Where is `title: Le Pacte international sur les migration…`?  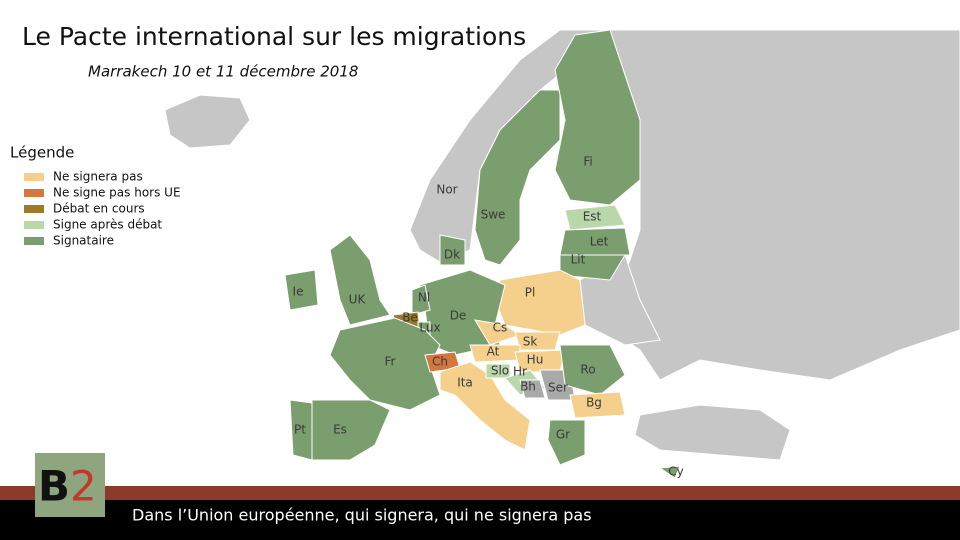 title: Le Pacte international sur les migration… is located at coordinates (274, 36).